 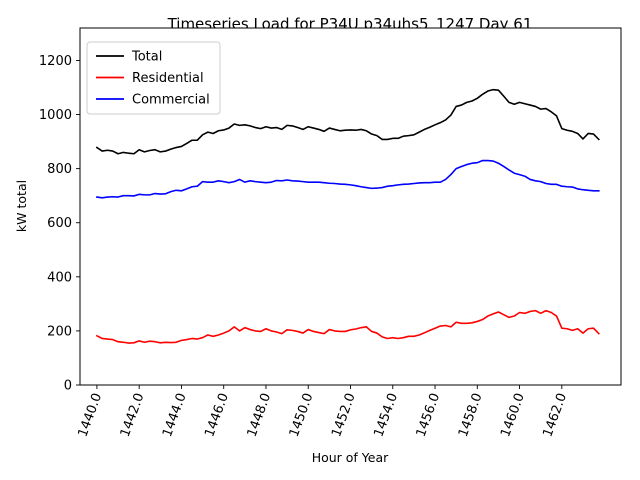 What do you see at coordinates (59, 331) in the screenshot?
I see `y-tick-label: 200` at bounding box center [59, 331].